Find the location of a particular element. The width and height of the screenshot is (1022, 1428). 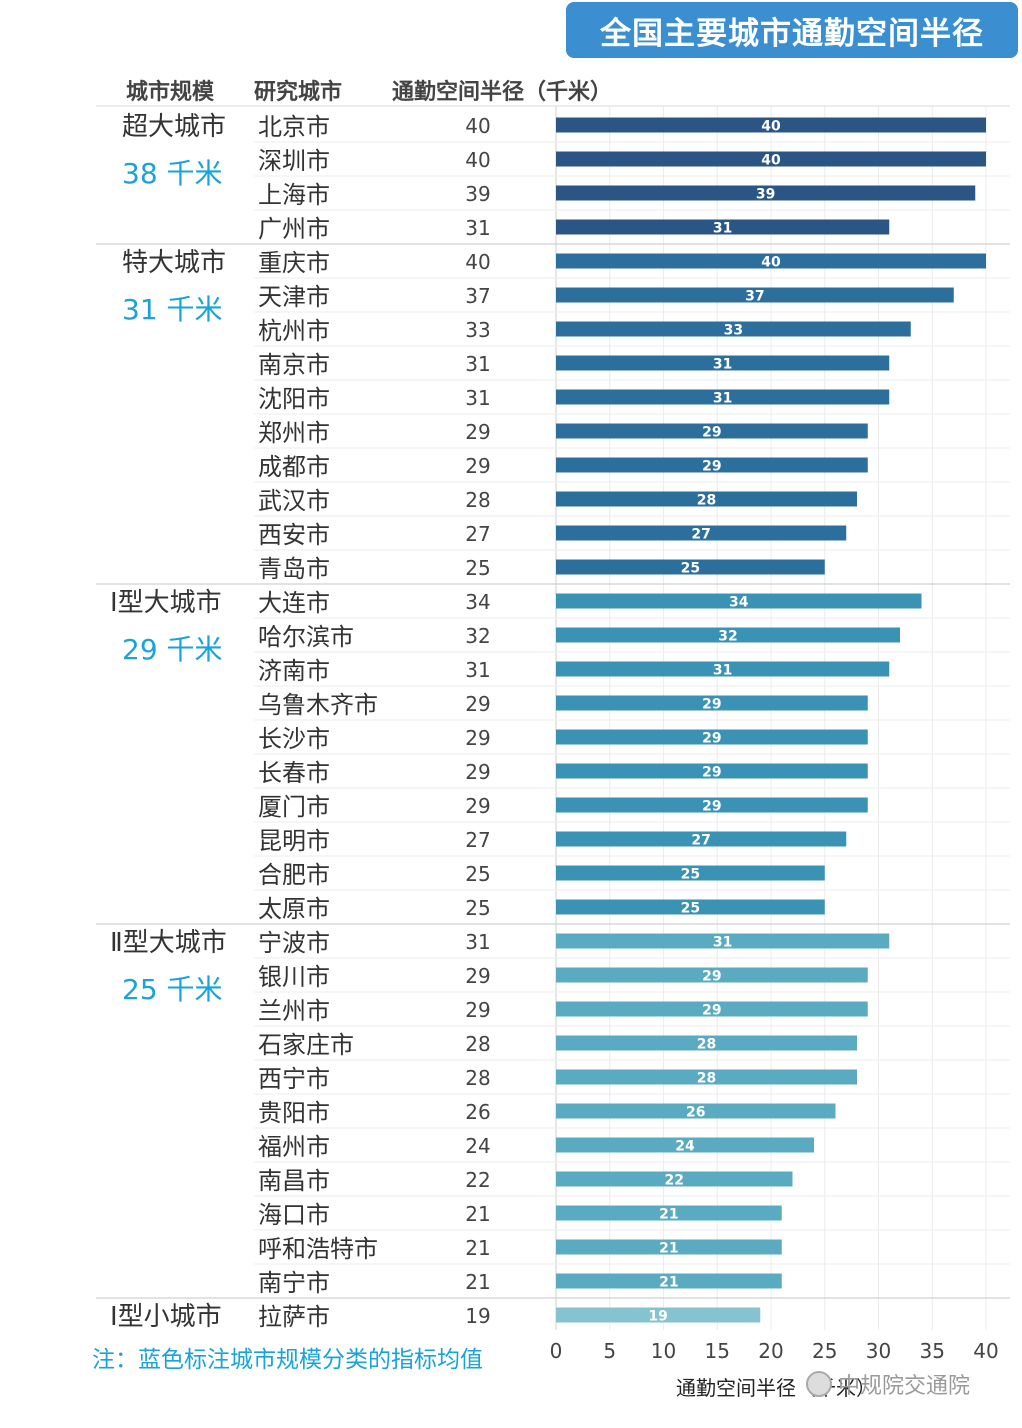

x-tick-label: 40 is located at coordinates (985, 1351).